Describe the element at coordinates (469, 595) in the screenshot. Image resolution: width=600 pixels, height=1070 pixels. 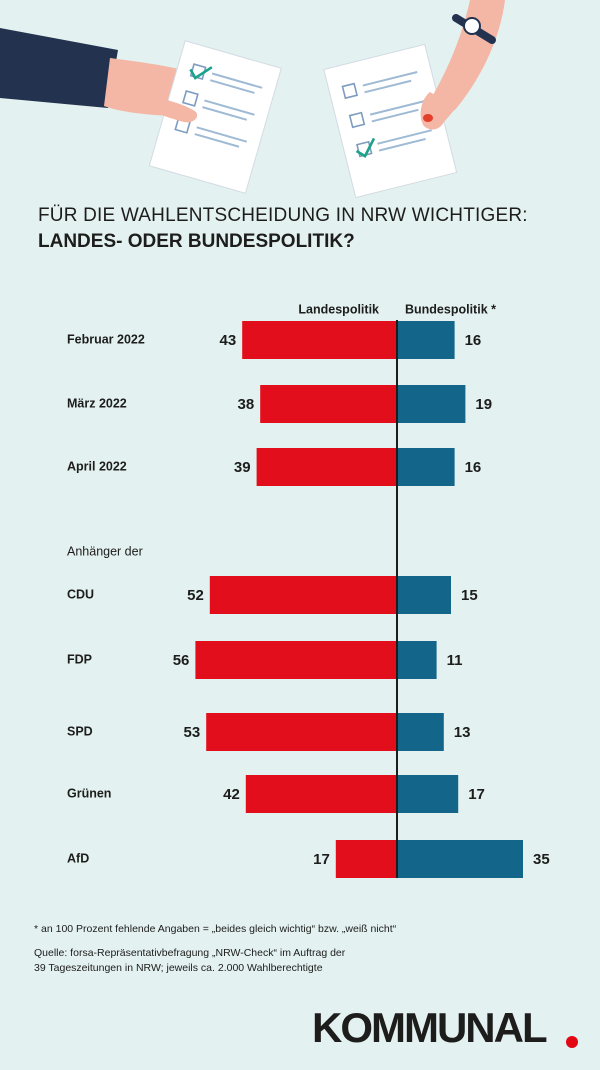
I see `value-bundes-3: 15` at that location.